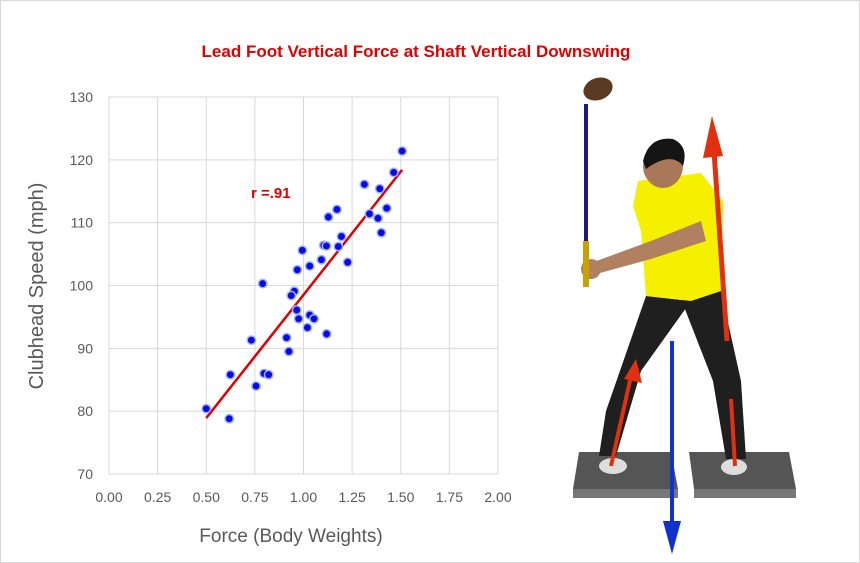  What do you see at coordinates (497, 497) in the screenshot?
I see `x-tick-label: 2.00` at bounding box center [497, 497].